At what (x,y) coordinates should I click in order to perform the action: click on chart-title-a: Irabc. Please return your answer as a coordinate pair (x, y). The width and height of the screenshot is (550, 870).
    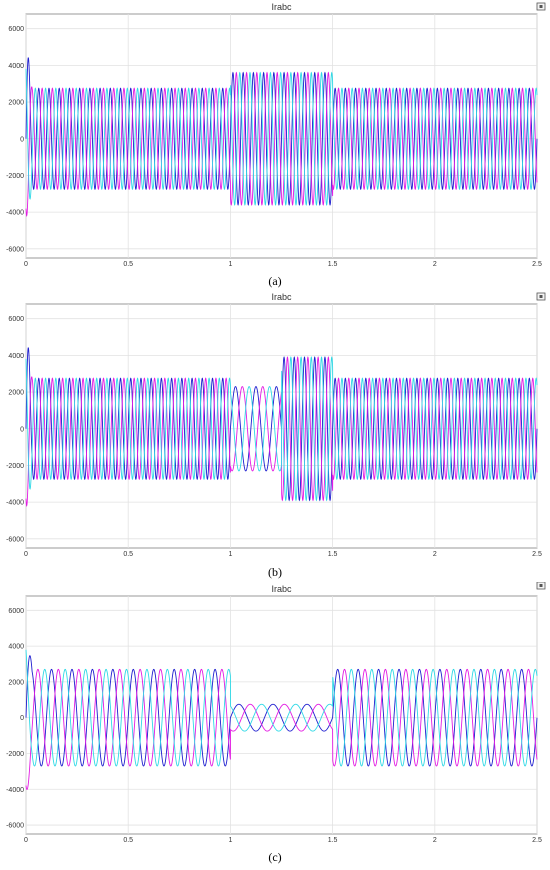
    Looking at the image, I should click on (281, 7).